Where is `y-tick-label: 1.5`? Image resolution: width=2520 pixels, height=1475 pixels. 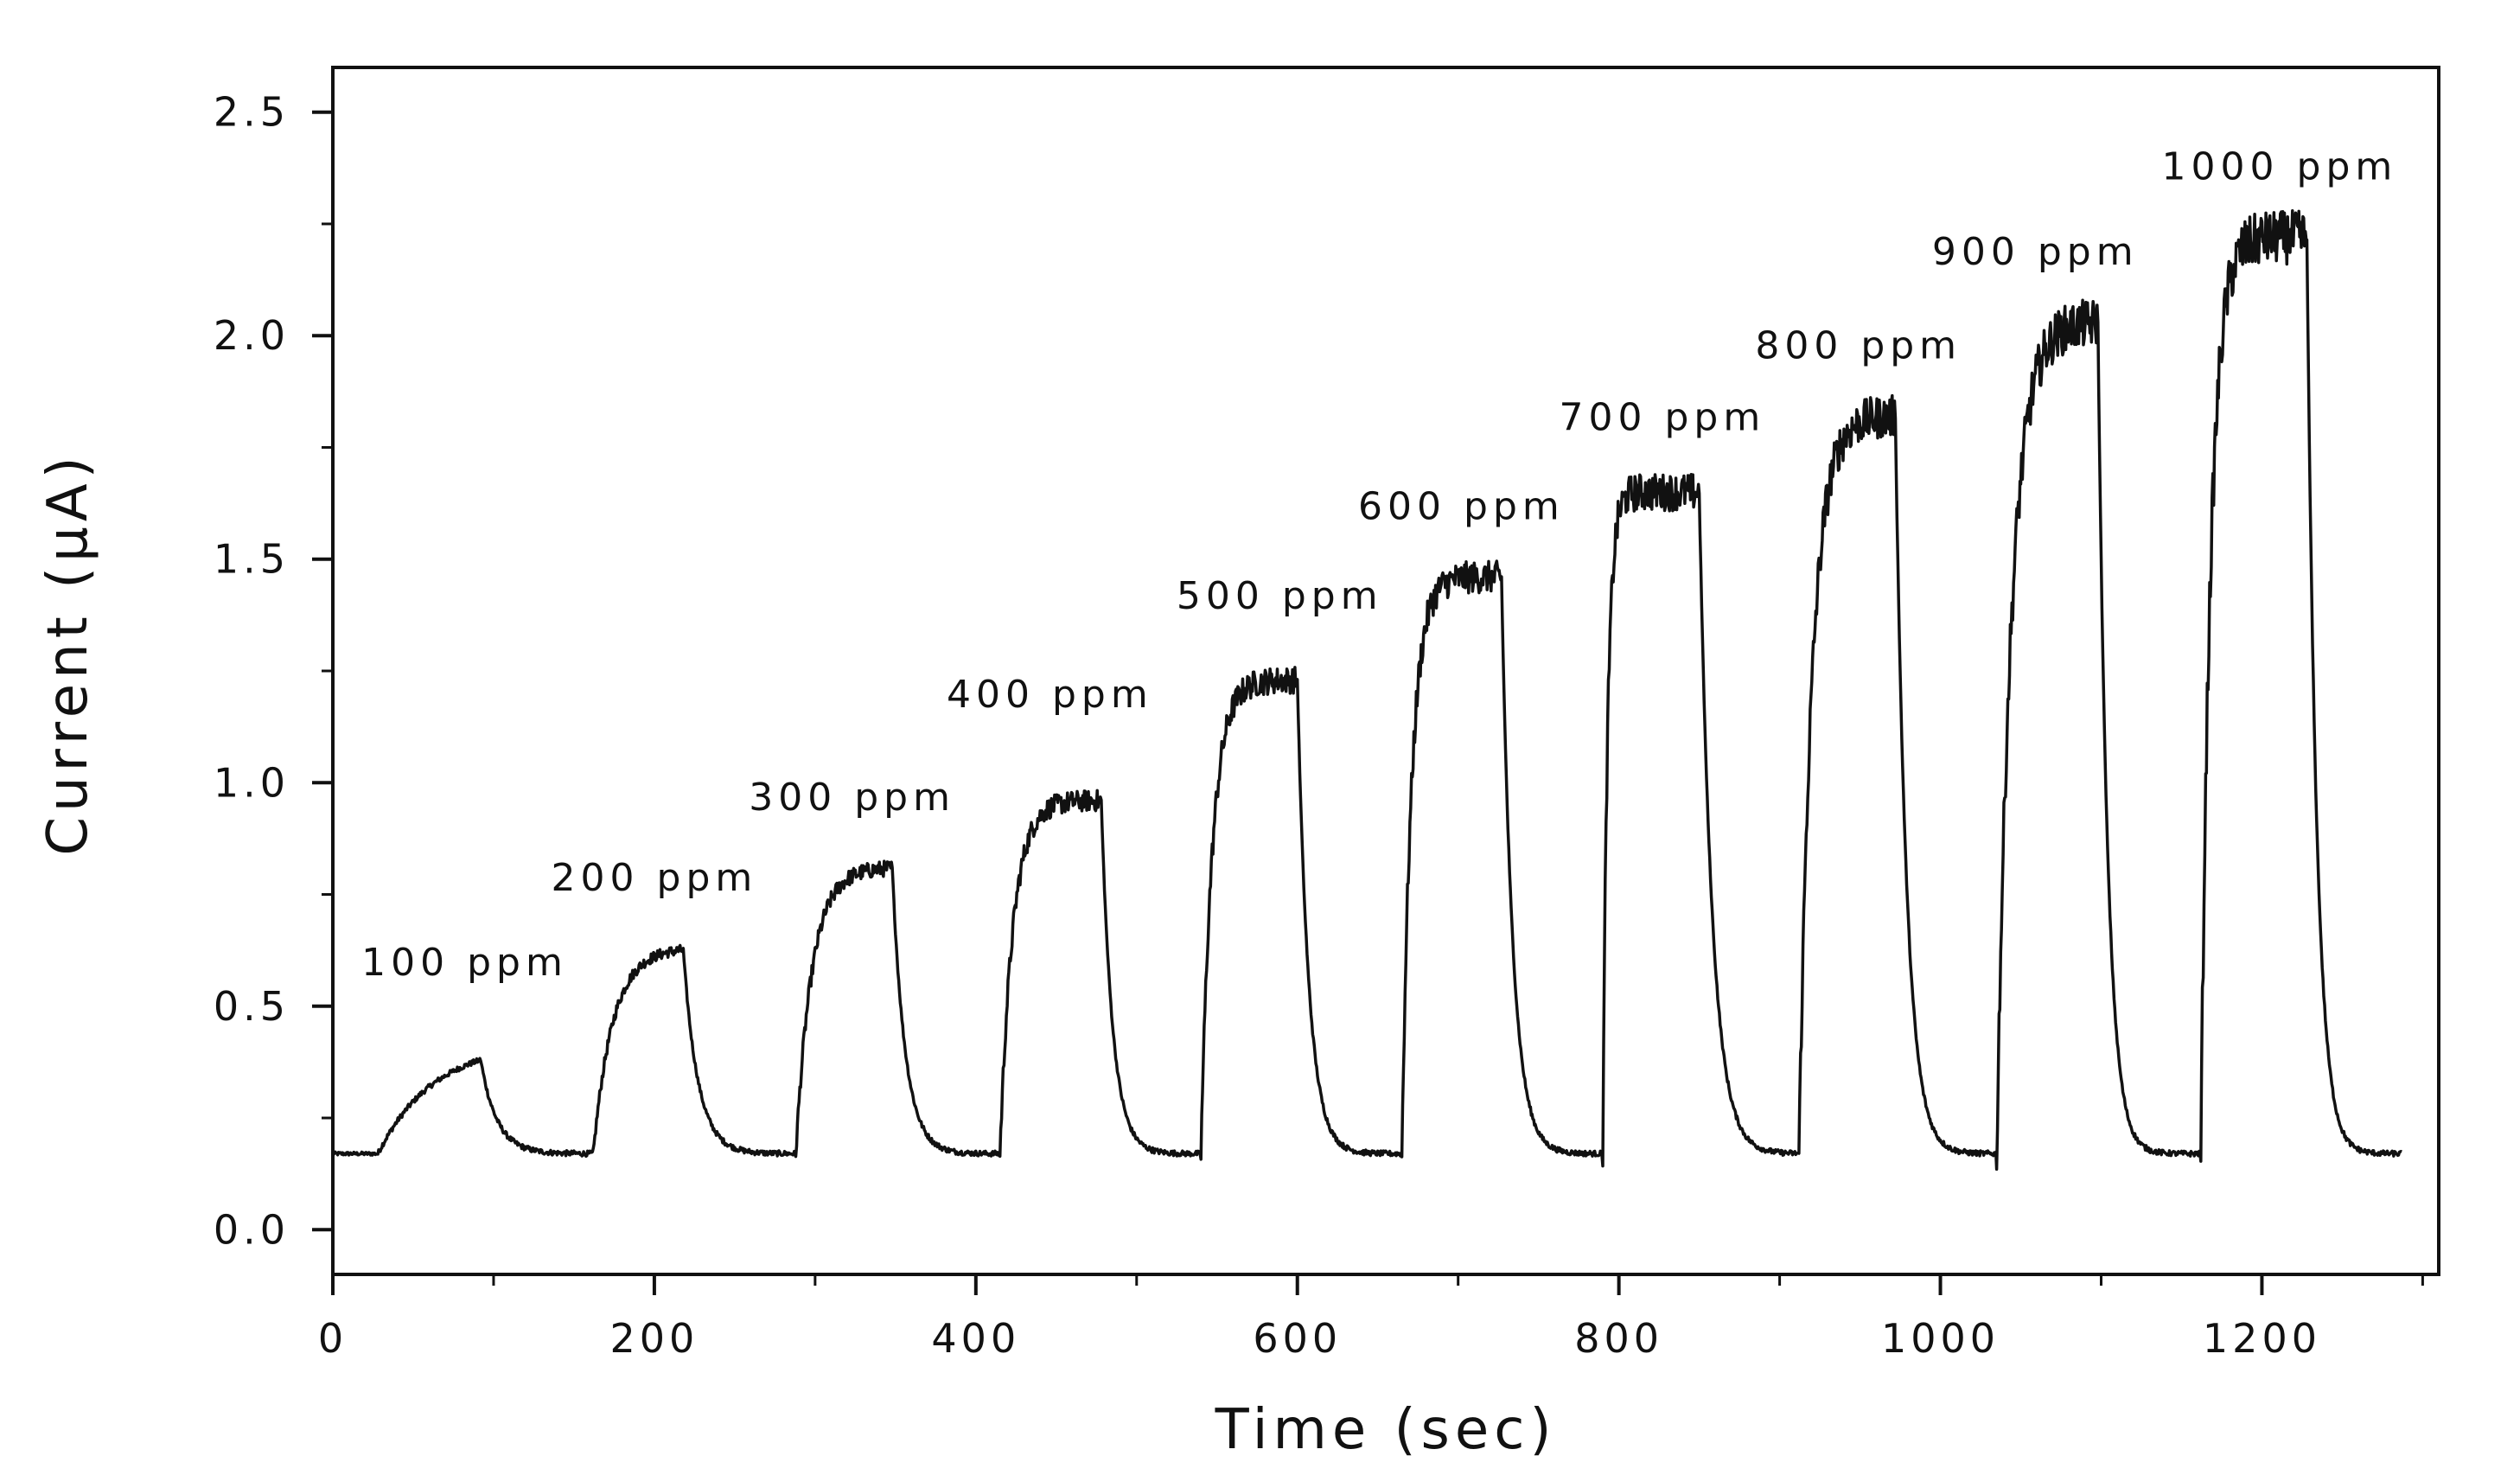 y-tick-label: 1.5 is located at coordinates (252, 559).